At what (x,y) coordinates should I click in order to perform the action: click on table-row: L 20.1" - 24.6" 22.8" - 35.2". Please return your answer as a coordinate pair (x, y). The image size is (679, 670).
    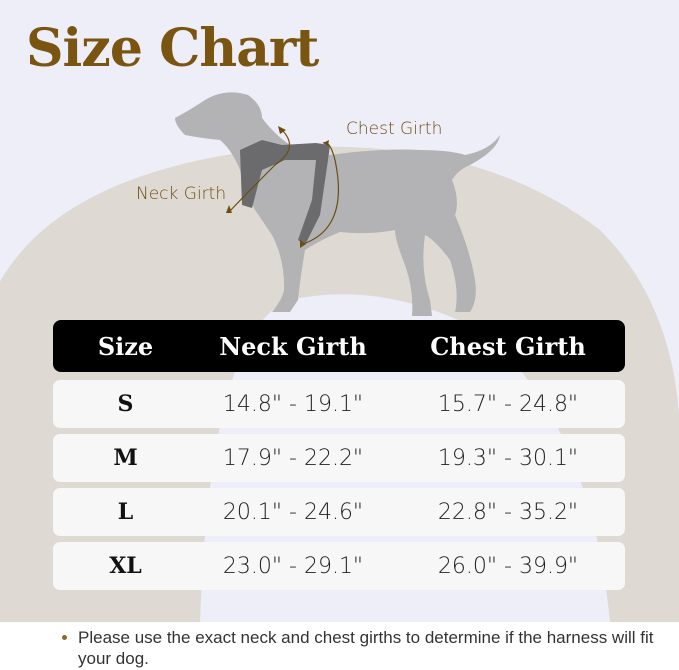
    Looking at the image, I should click on (339, 512).